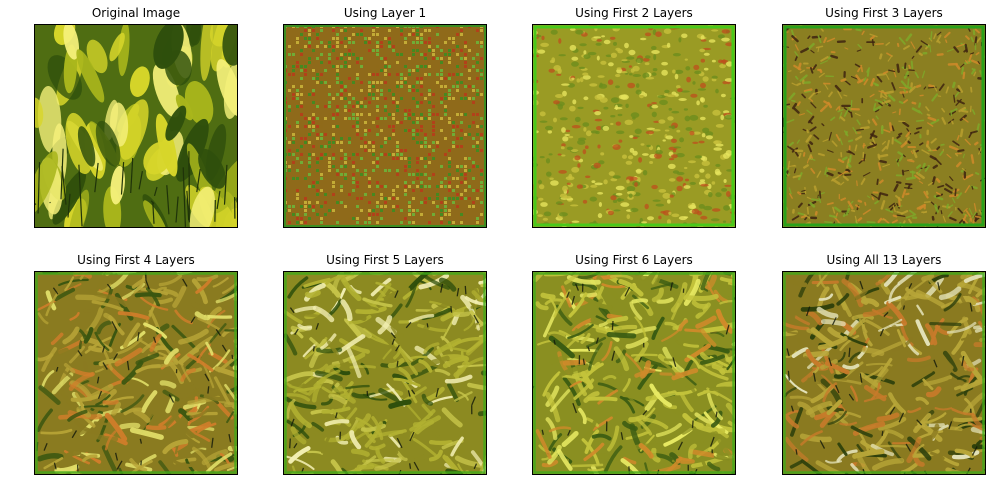 The width and height of the screenshot is (1000, 496). I want to click on panel-title: Using All 13 Layers, so click(884, 260).